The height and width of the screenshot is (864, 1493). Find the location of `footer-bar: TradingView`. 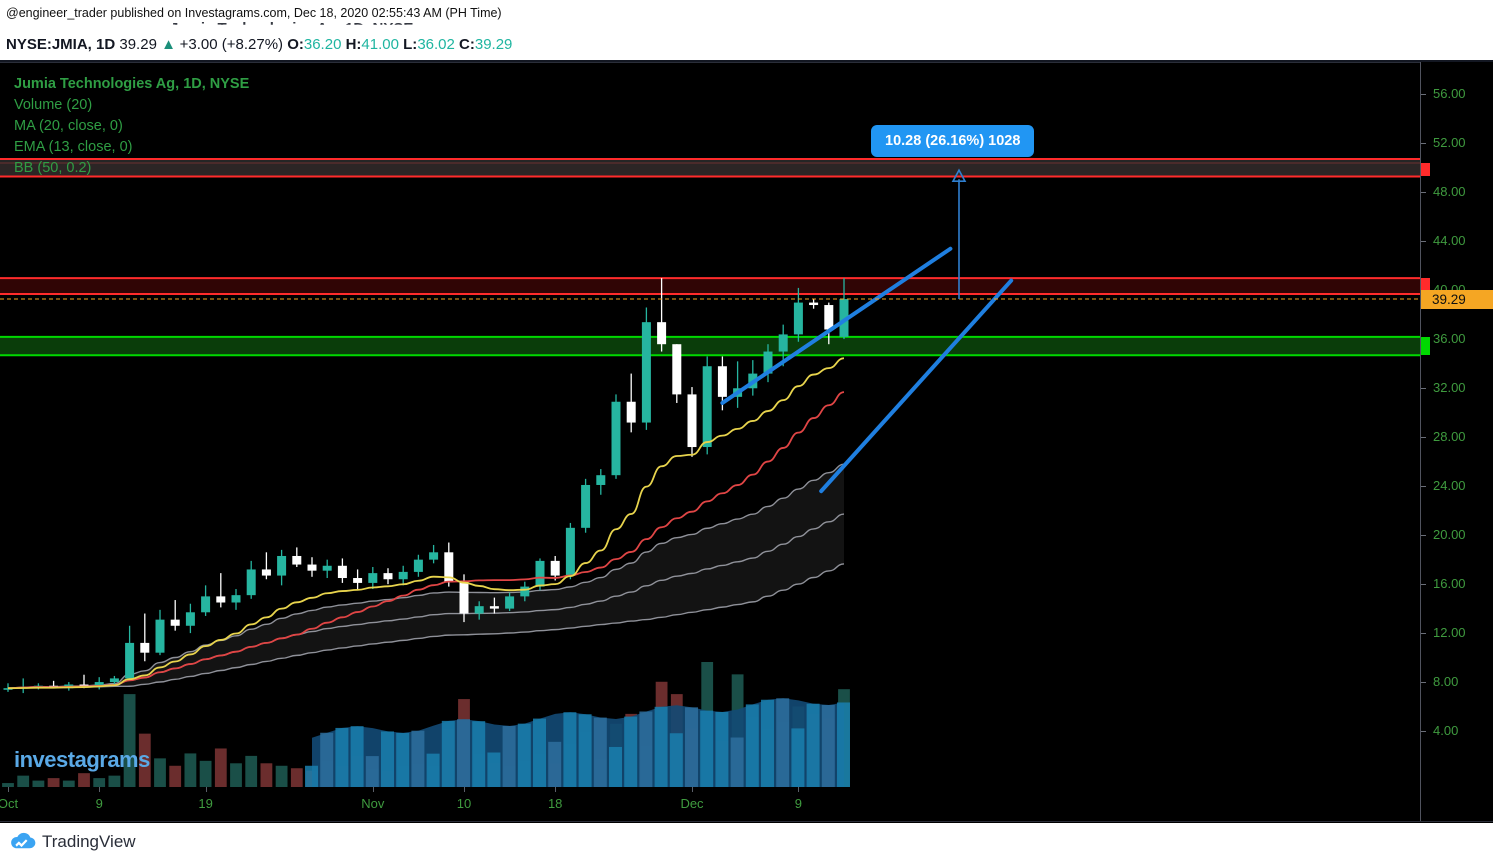

footer-bar: TradingView is located at coordinates (746, 843).